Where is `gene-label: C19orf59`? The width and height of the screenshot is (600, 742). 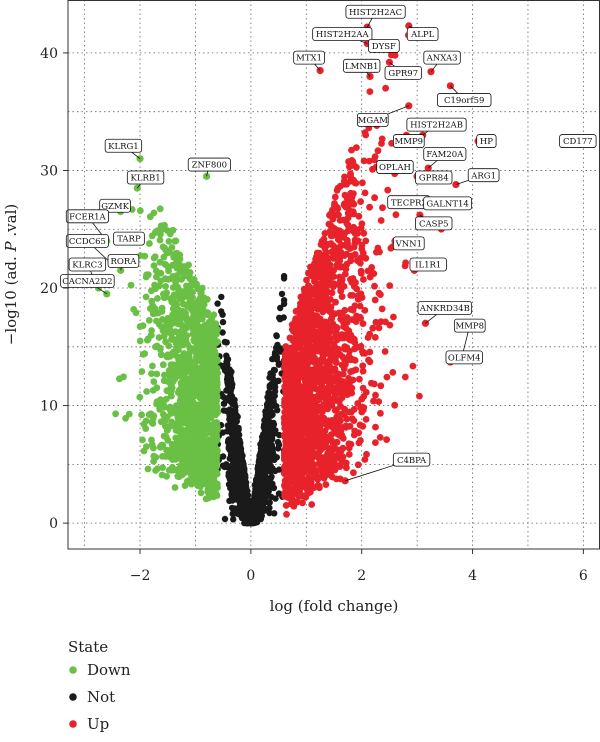
gene-label: C19orf59 is located at coordinates (464, 101).